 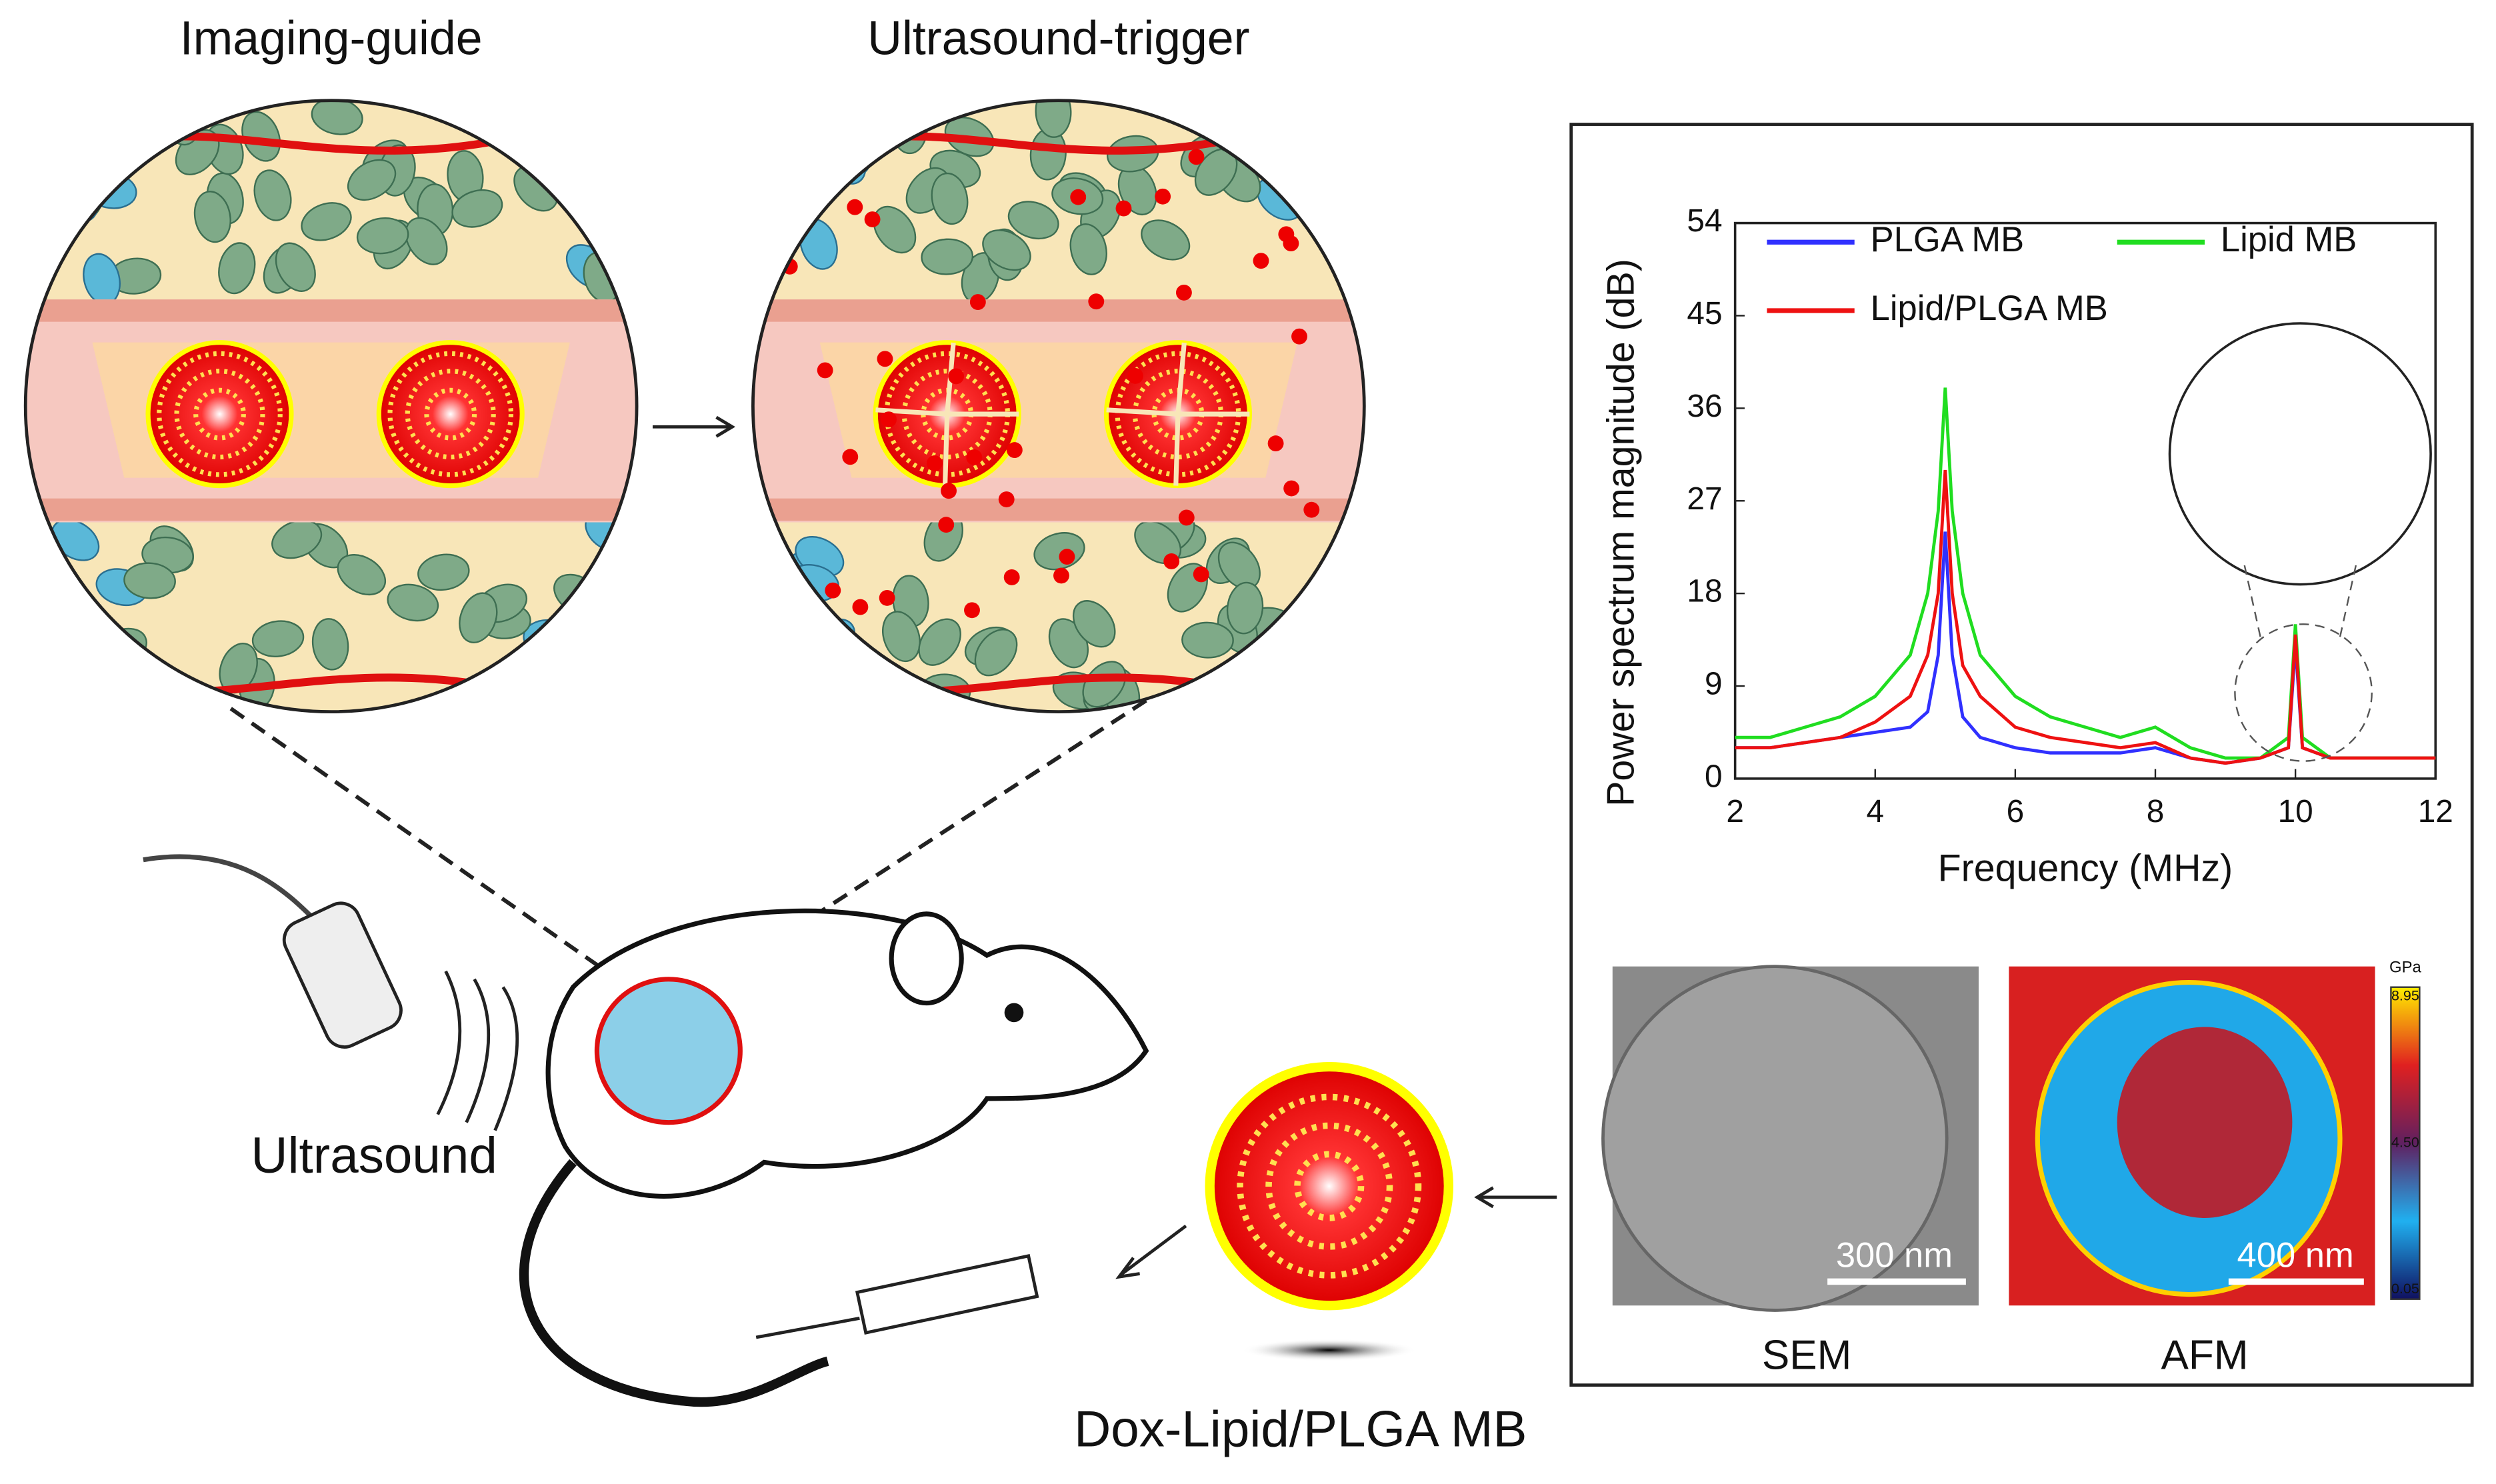 I want to click on syringe, so click(x=947, y=1294).